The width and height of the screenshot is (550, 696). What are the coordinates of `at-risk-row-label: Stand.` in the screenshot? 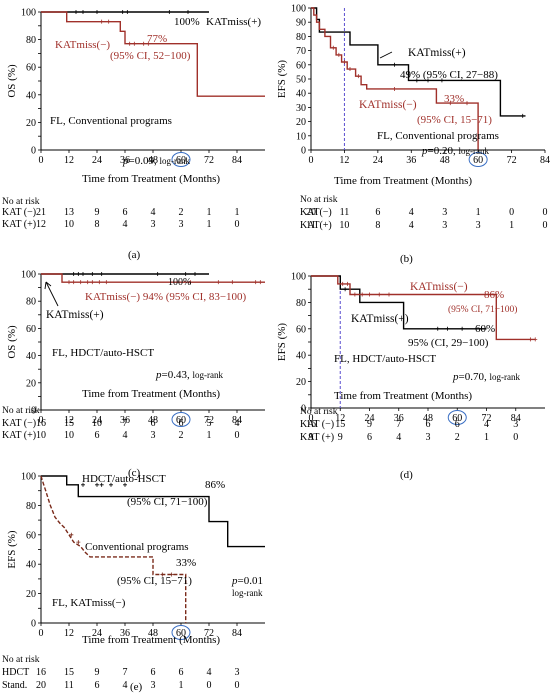 It's located at (14, 685).